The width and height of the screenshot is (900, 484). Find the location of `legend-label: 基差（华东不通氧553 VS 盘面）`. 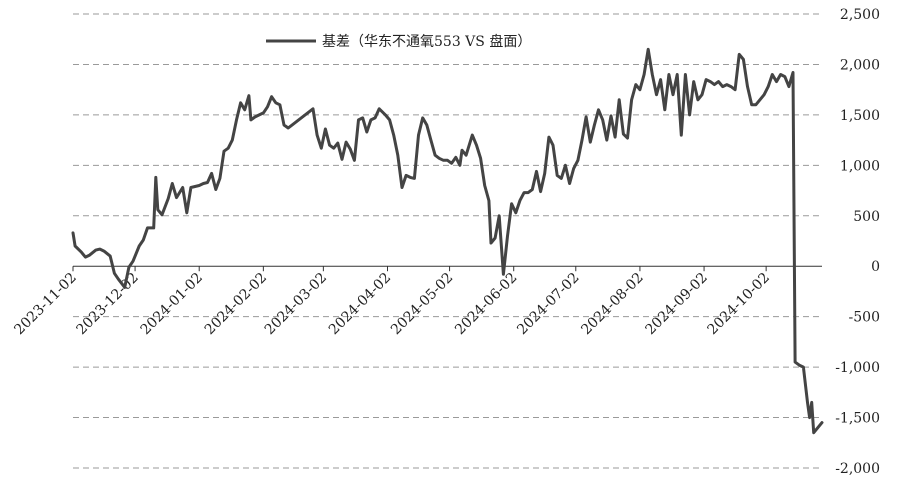

legend-label: 基差（华东不通氧553 VS 盘面） is located at coordinates (426, 41).